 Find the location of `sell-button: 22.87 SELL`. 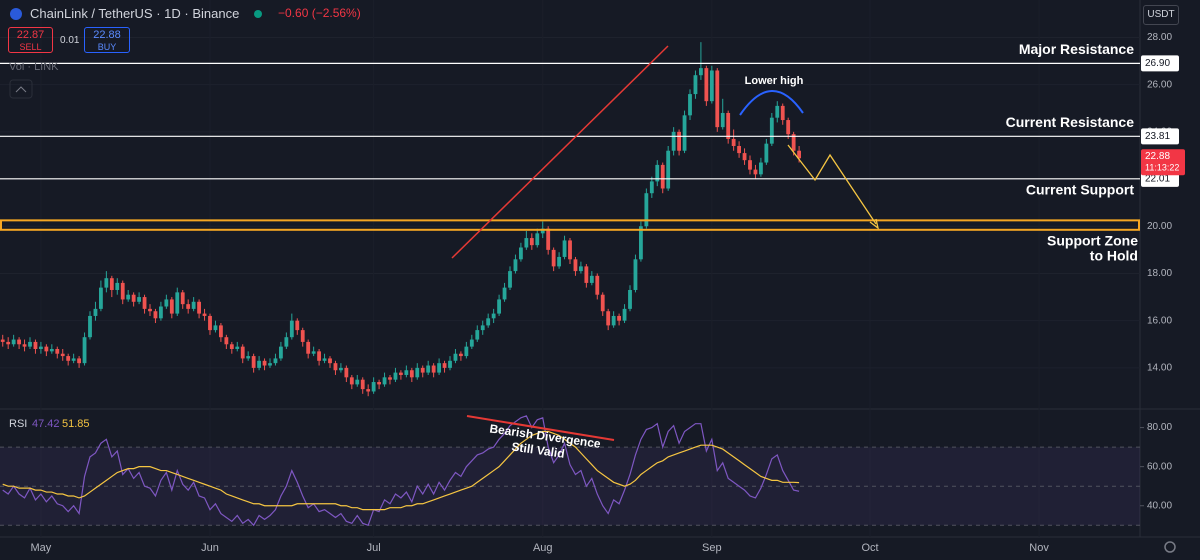

sell-button: 22.87 SELL is located at coordinates (30, 40).